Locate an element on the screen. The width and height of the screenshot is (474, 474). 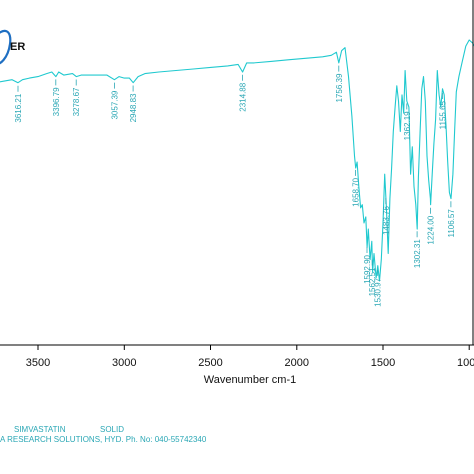
x-tick-label: 2500 is located at coordinates (210, 363).